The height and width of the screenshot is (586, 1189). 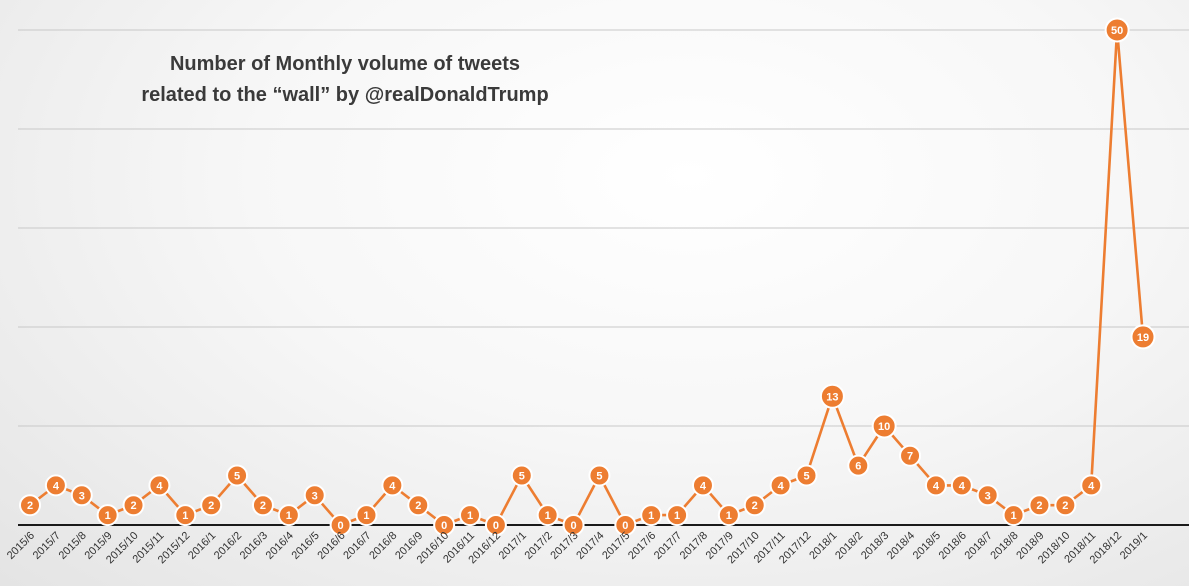 I want to click on x-tick-label: 2017/3, so click(x=564, y=546).